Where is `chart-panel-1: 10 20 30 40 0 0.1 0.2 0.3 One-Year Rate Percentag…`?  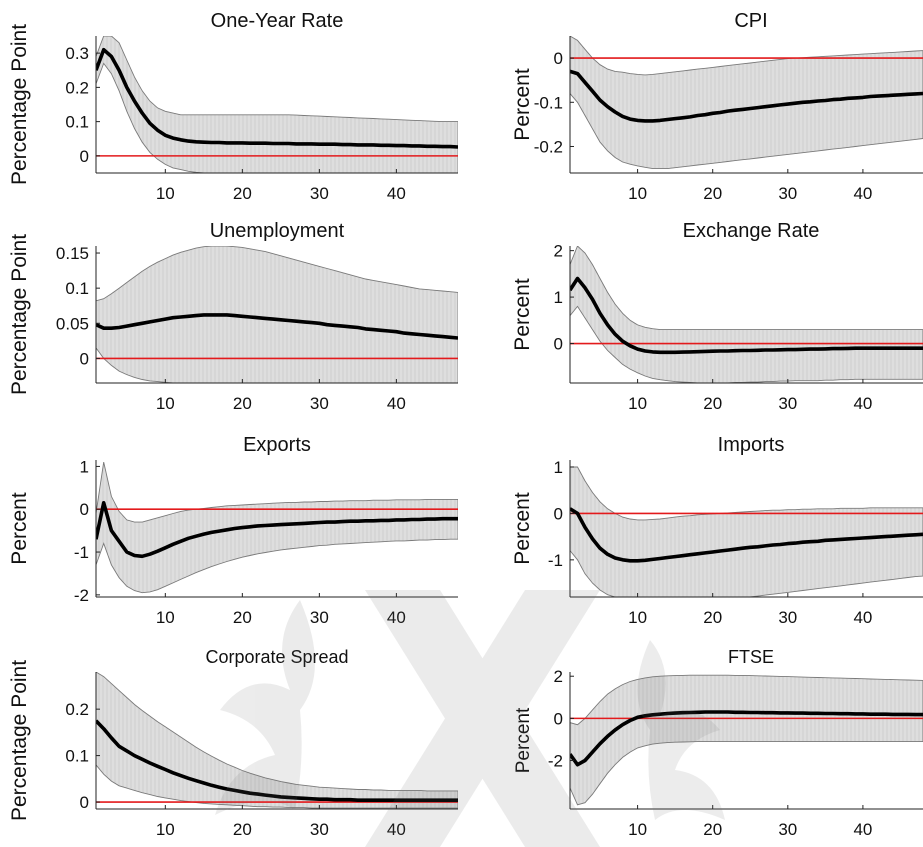 chart-panel-1: 10 20 30 40 0 0.1 0.2 0.3 One-Year Rate Percentag… is located at coordinates (233, 106).